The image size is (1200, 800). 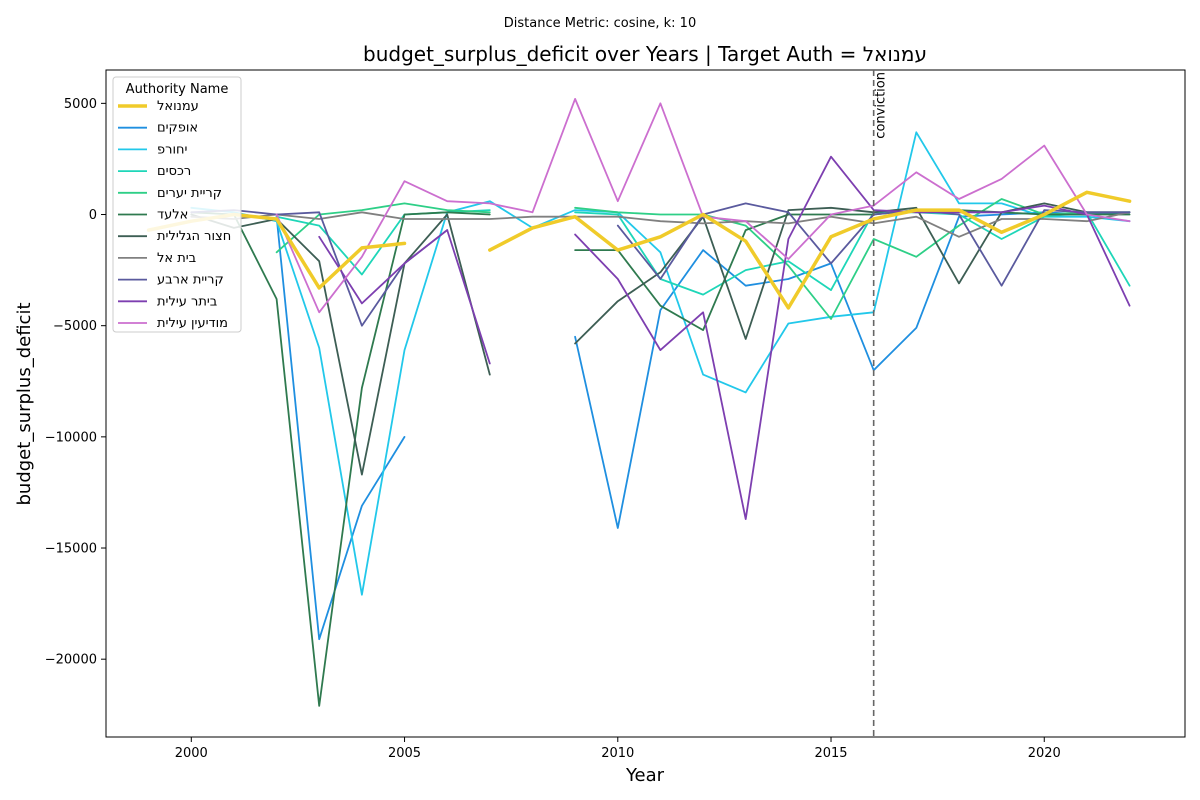 I want to click on x-tick-label: 2010, so click(x=617, y=753).